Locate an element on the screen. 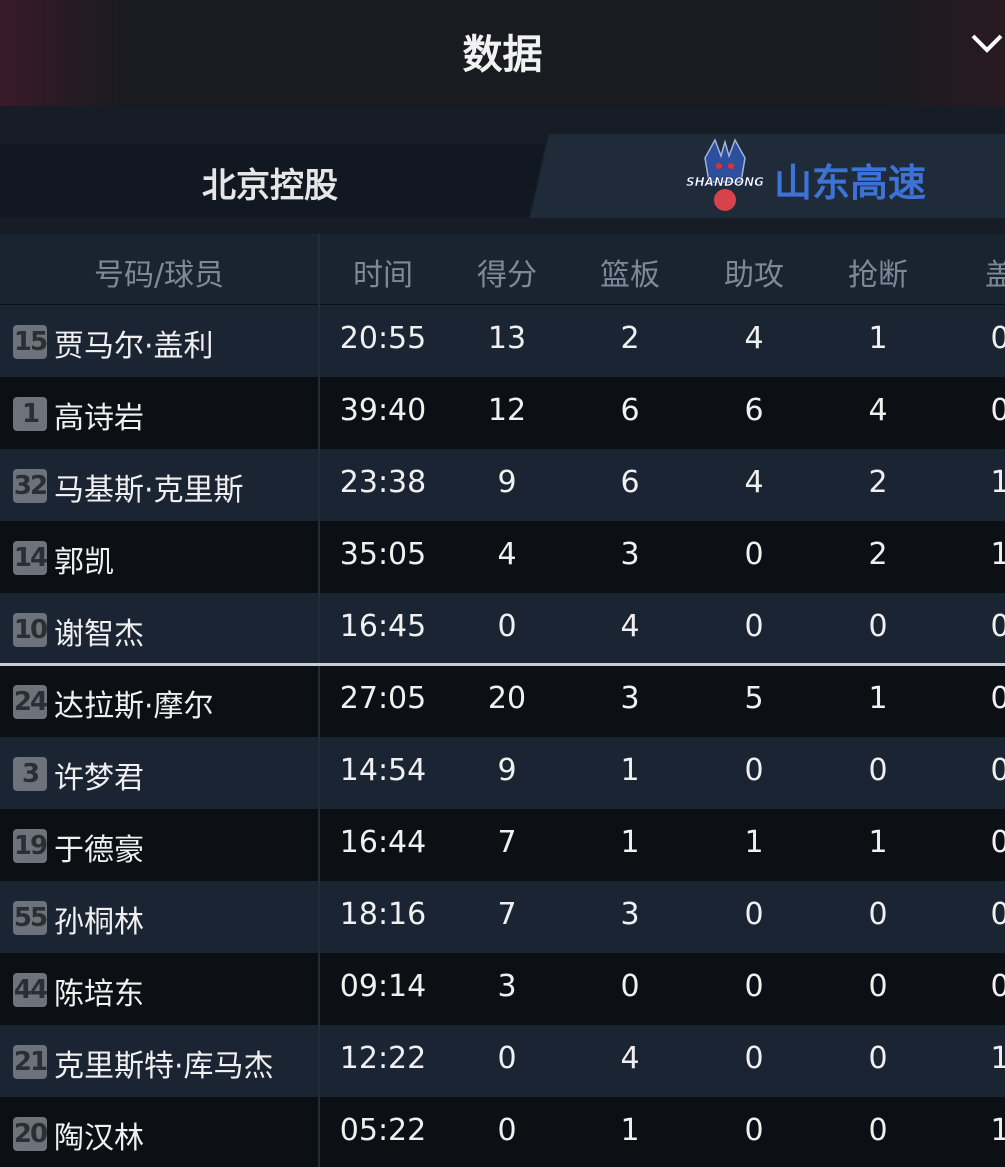 The width and height of the screenshot is (1005, 1167). home-team-name: 北京控股 is located at coordinates (270, 186).